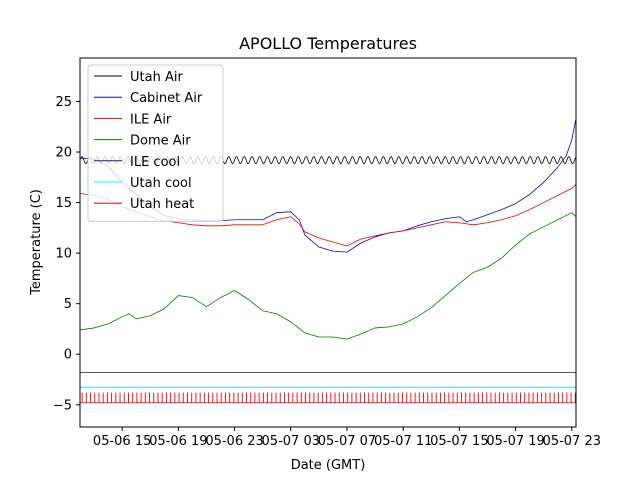 Image resolution: width=640 pixels, height=480 pixels. I want to click on y-tick-label: 25, so click(63, 102).